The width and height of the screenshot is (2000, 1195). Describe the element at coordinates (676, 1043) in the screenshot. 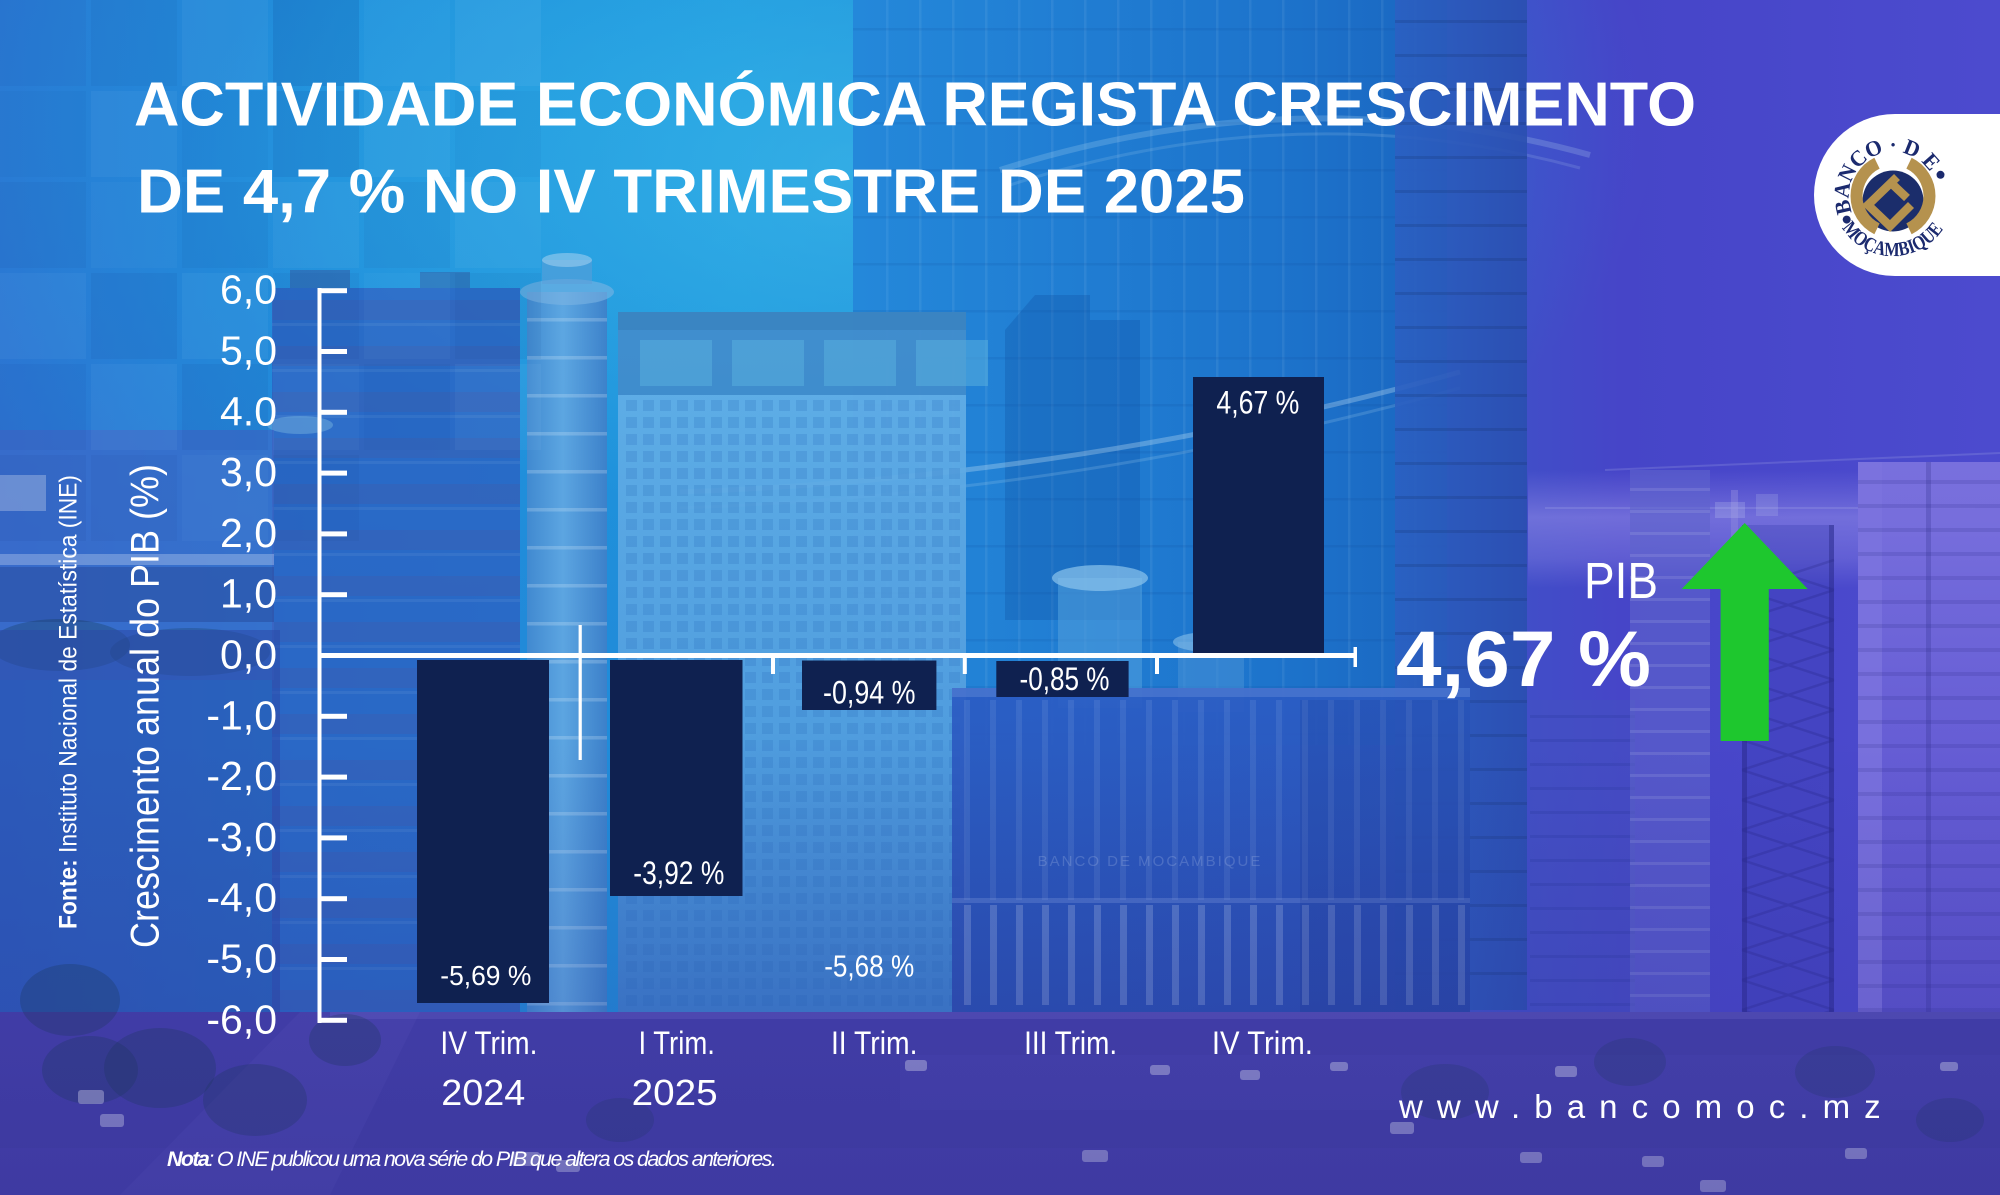

I see `svg-text: I Trim.` at that location.